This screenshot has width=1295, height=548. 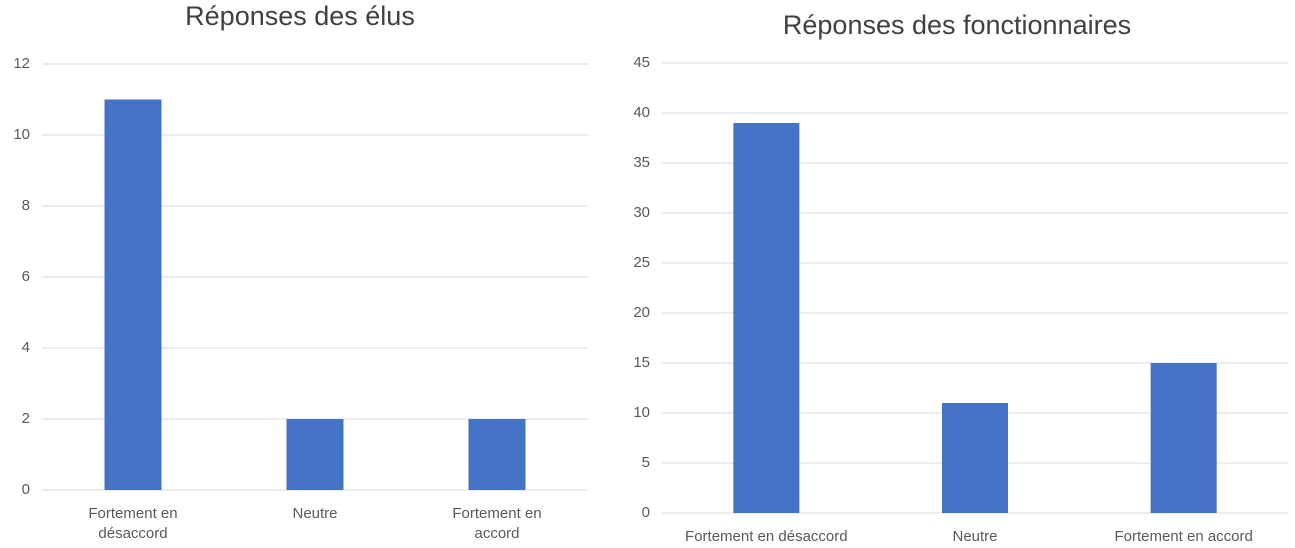 I want to click on y-tick-label: 4, so click(x=26, y=347).